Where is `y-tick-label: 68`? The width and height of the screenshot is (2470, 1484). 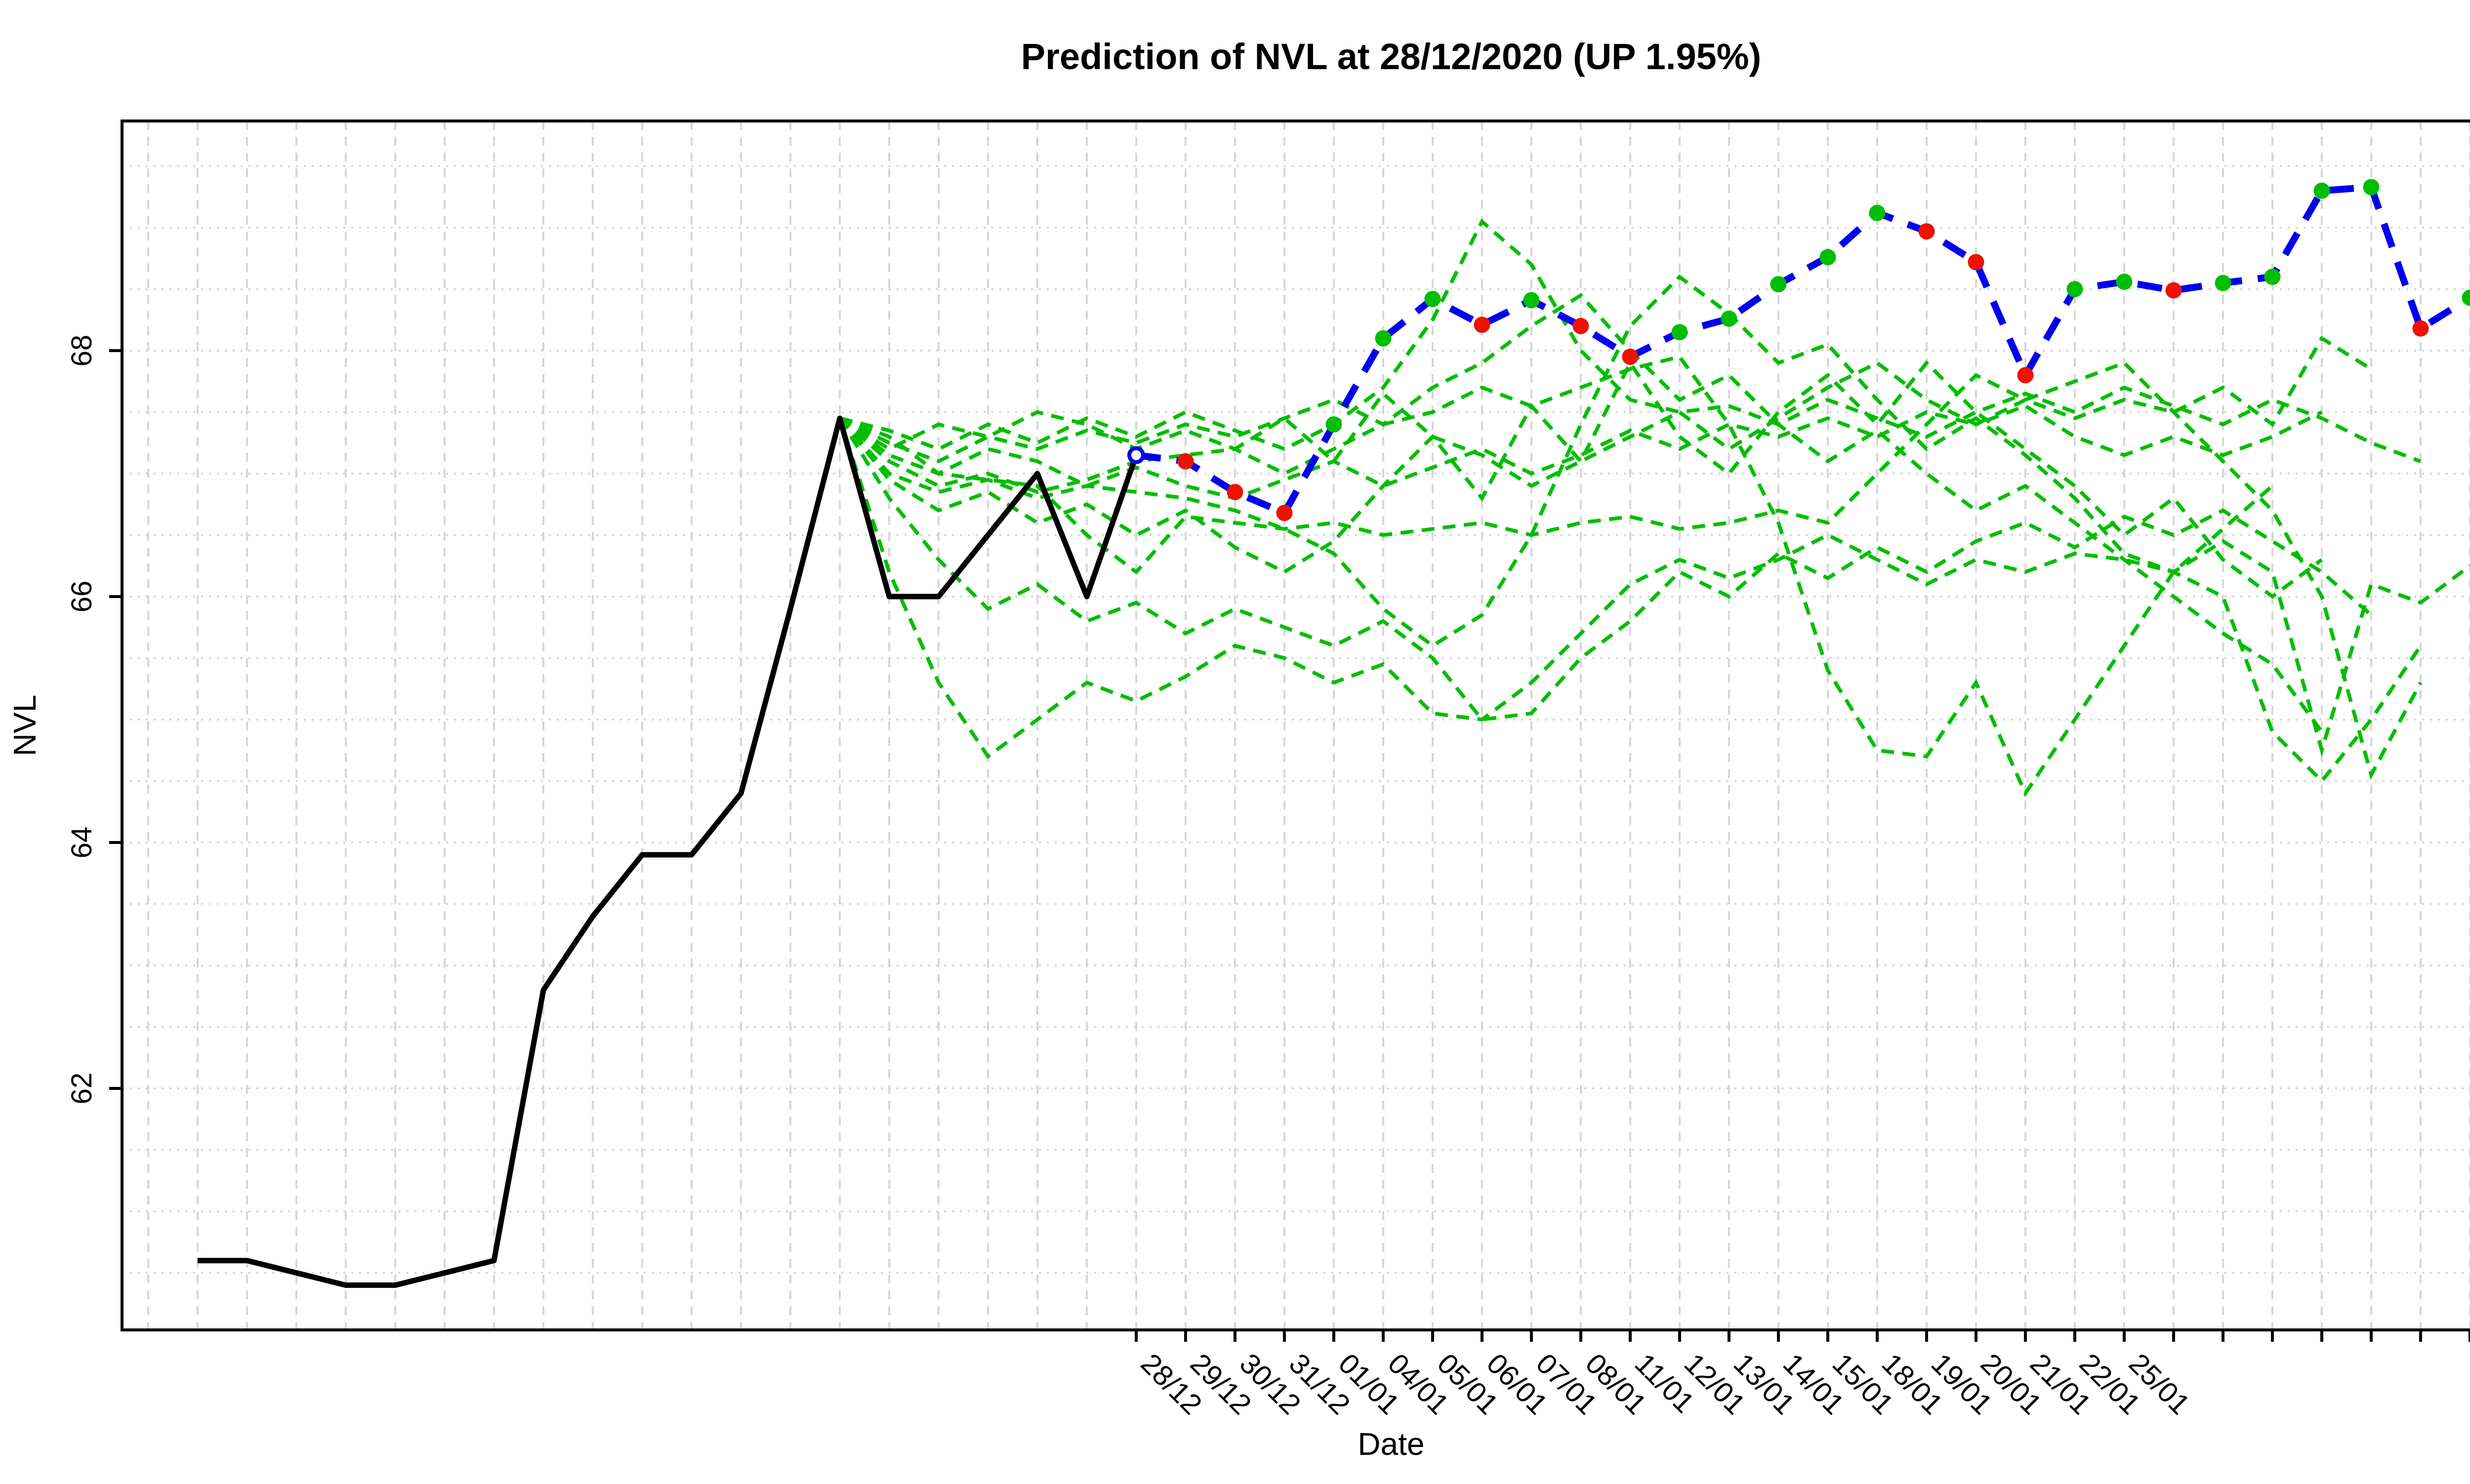
y-tick-label: 68 is located at coordinates (82, 351).